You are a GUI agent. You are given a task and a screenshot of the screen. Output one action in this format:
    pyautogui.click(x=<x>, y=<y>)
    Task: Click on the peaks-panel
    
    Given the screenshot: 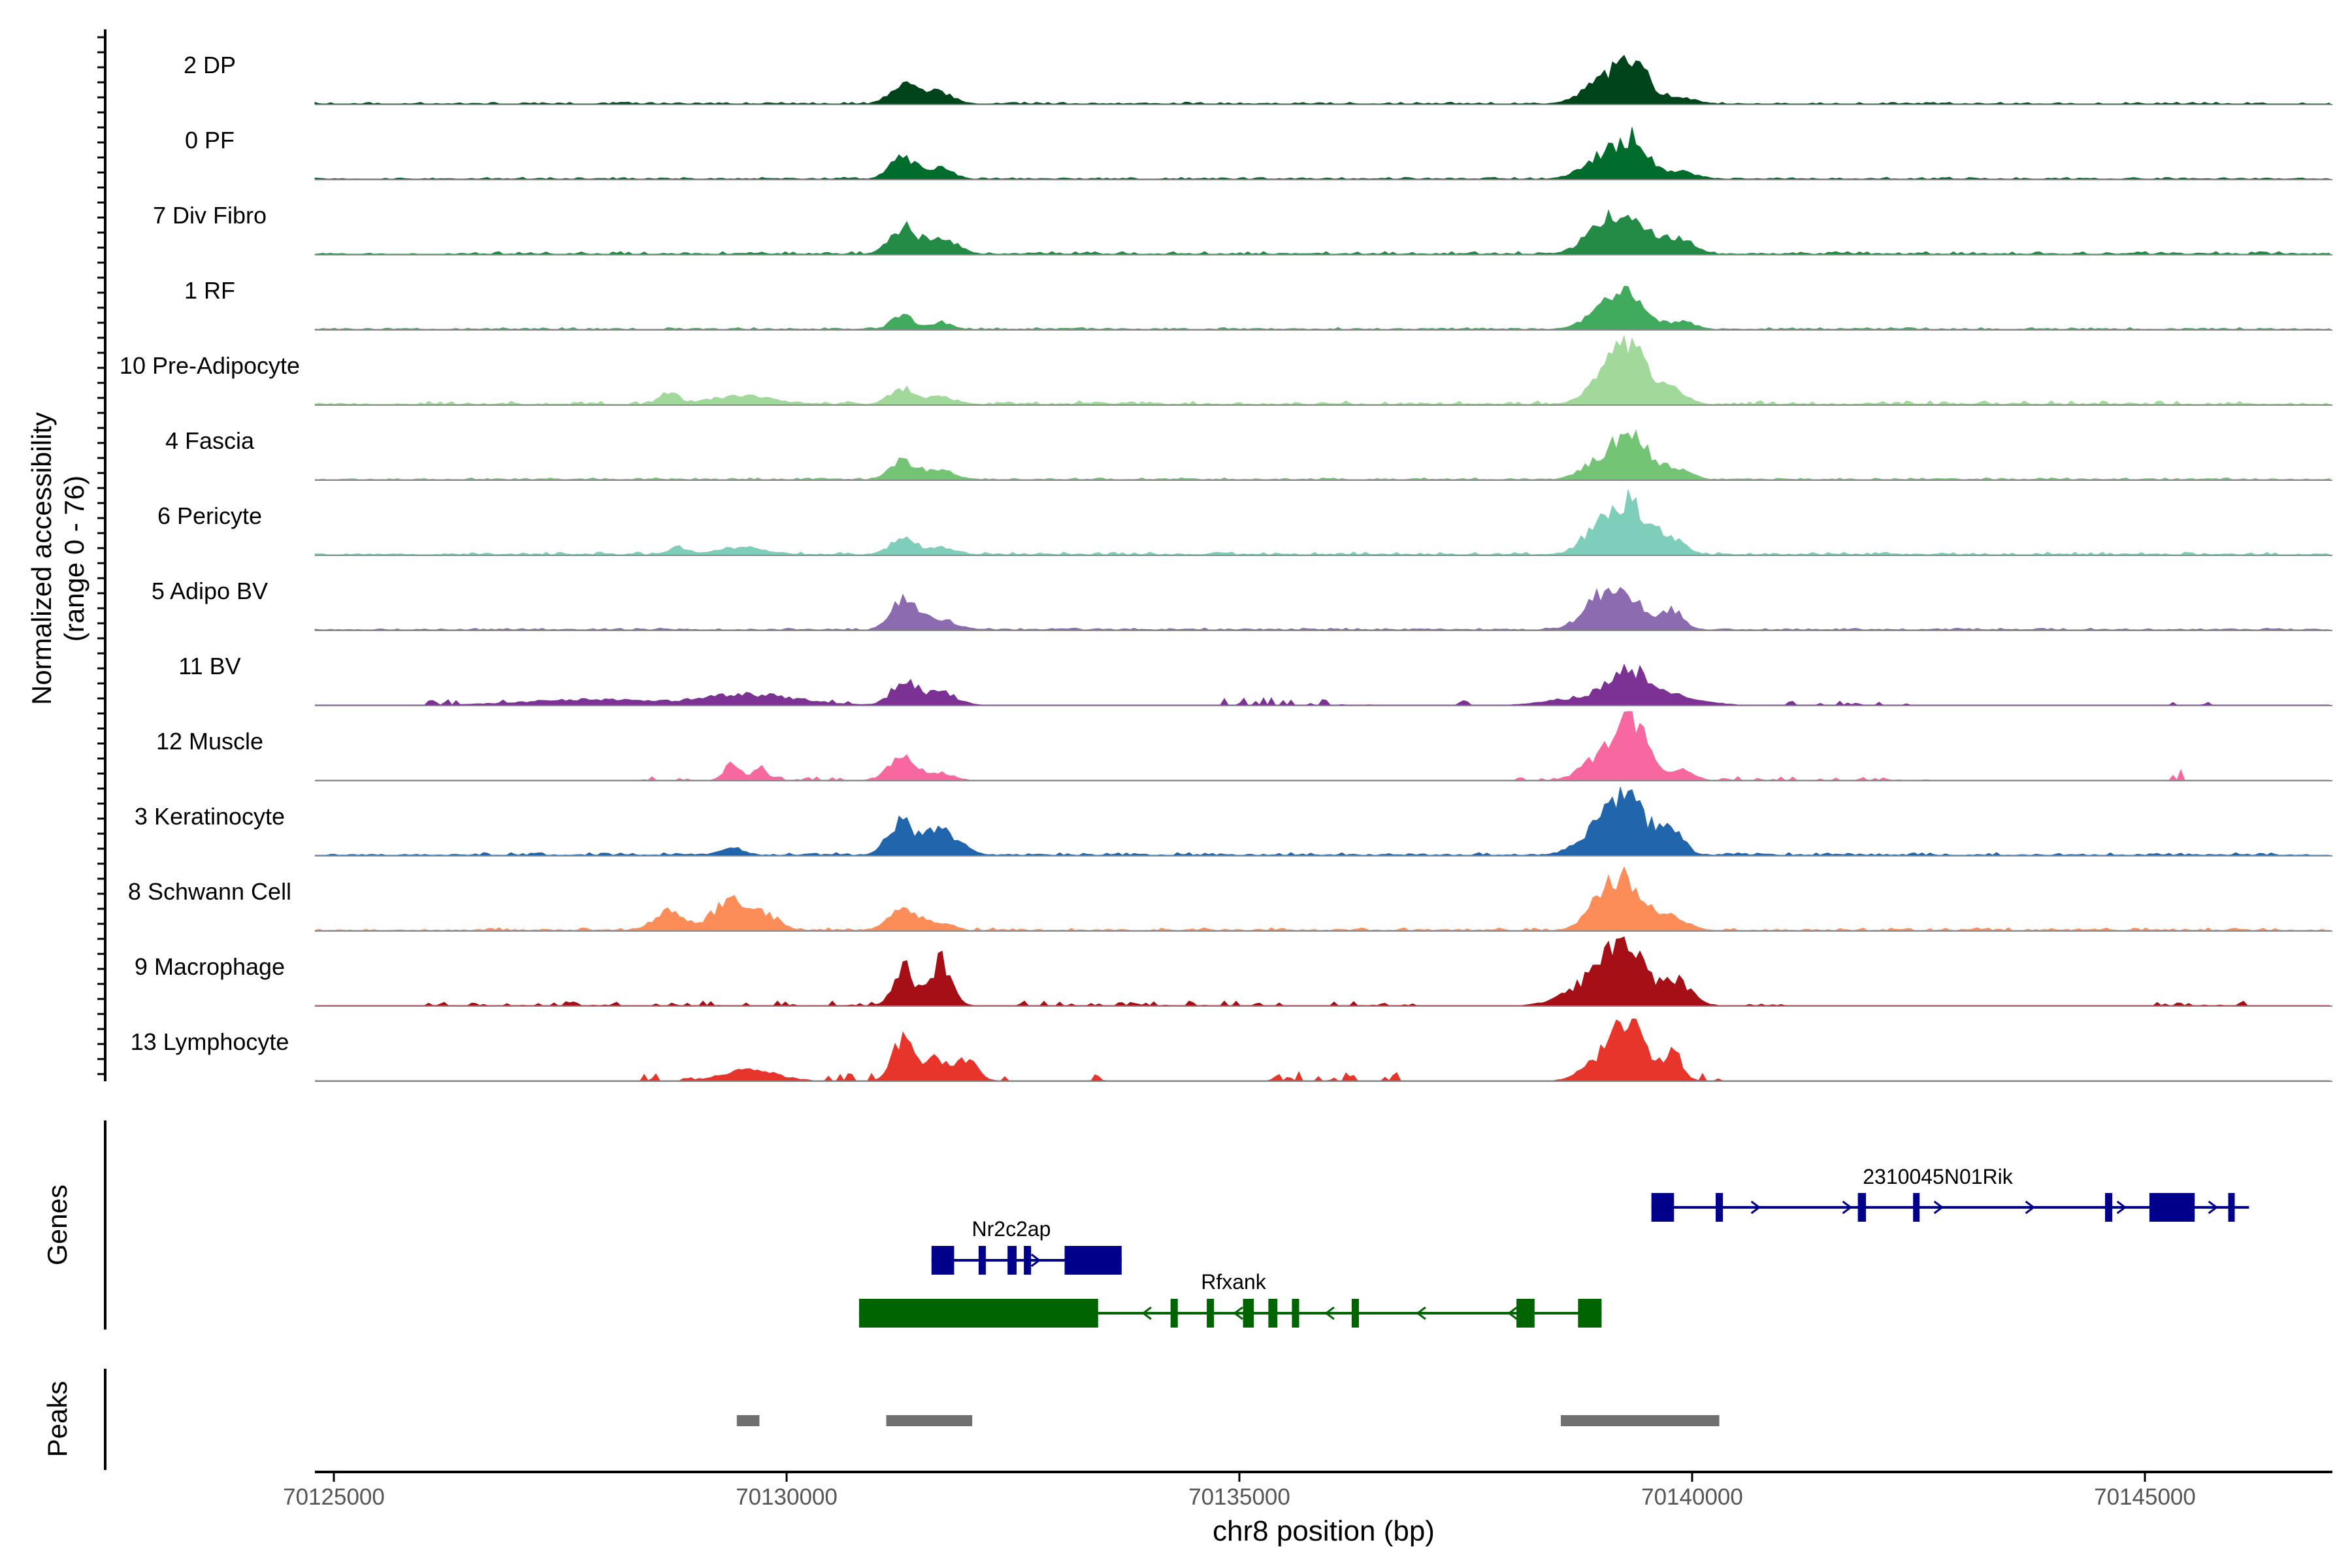 What is the action you would take?
    pyautogui.click(x=1228, y=1420)
    